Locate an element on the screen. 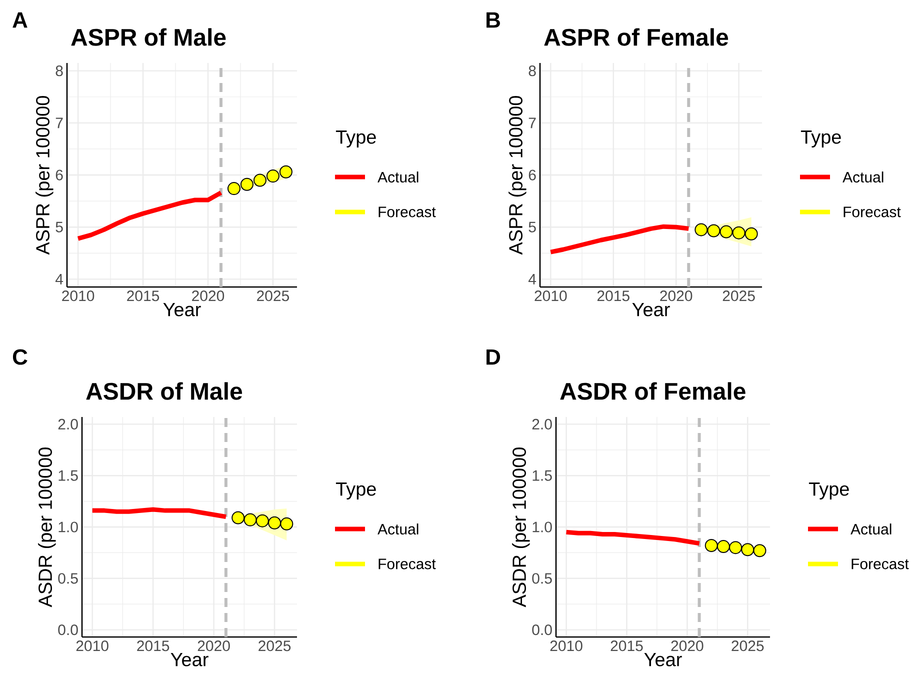 This screenshot has height=686, width=919. chart-title: ASPR of Male is located at coordinates (148, 37).